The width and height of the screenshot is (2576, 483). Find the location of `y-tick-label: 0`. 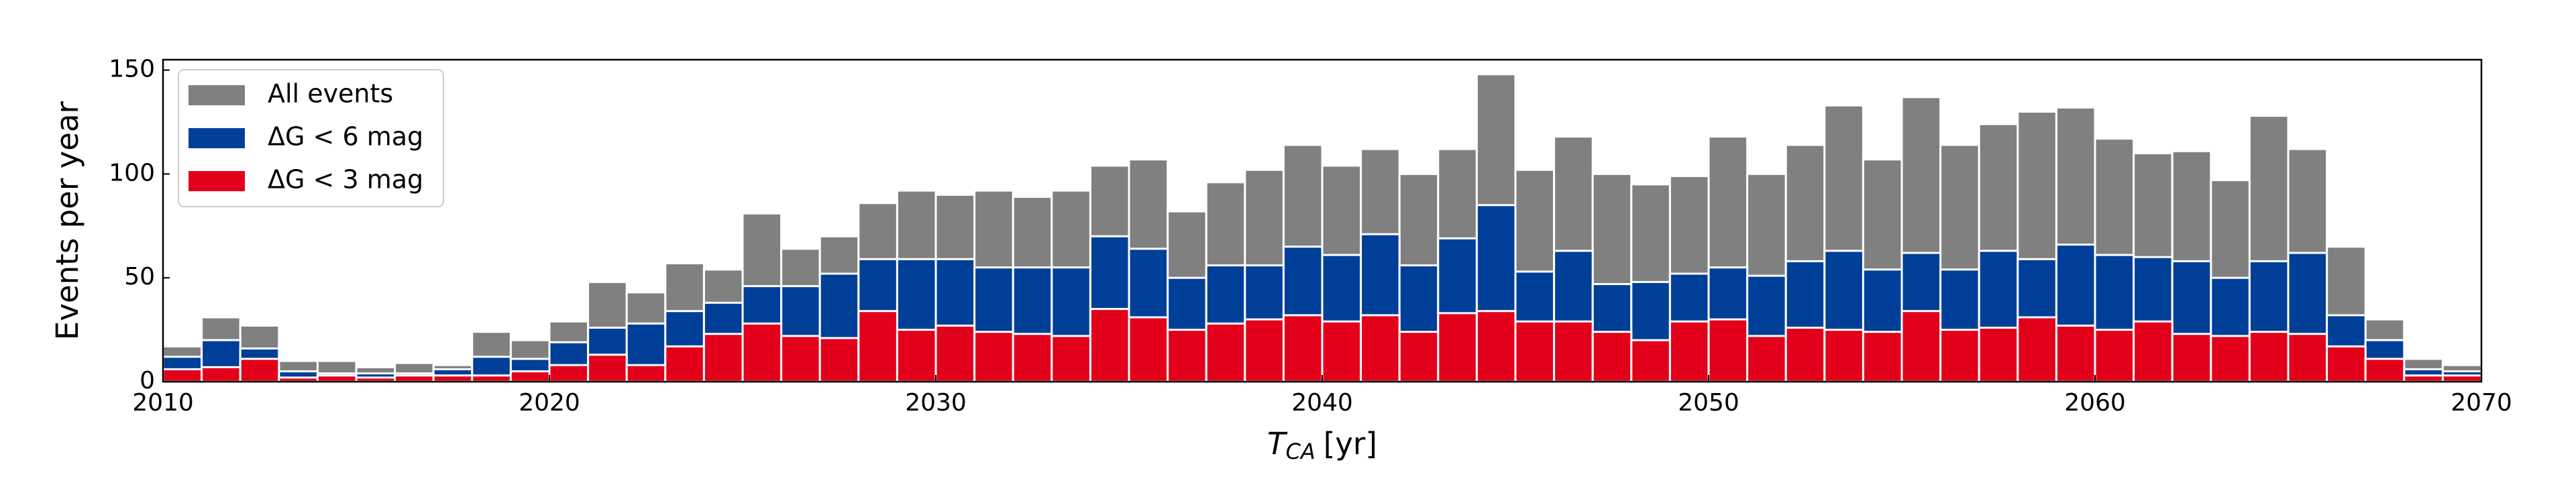

y-tick-label: 0 is located at coordinates (147, 380).